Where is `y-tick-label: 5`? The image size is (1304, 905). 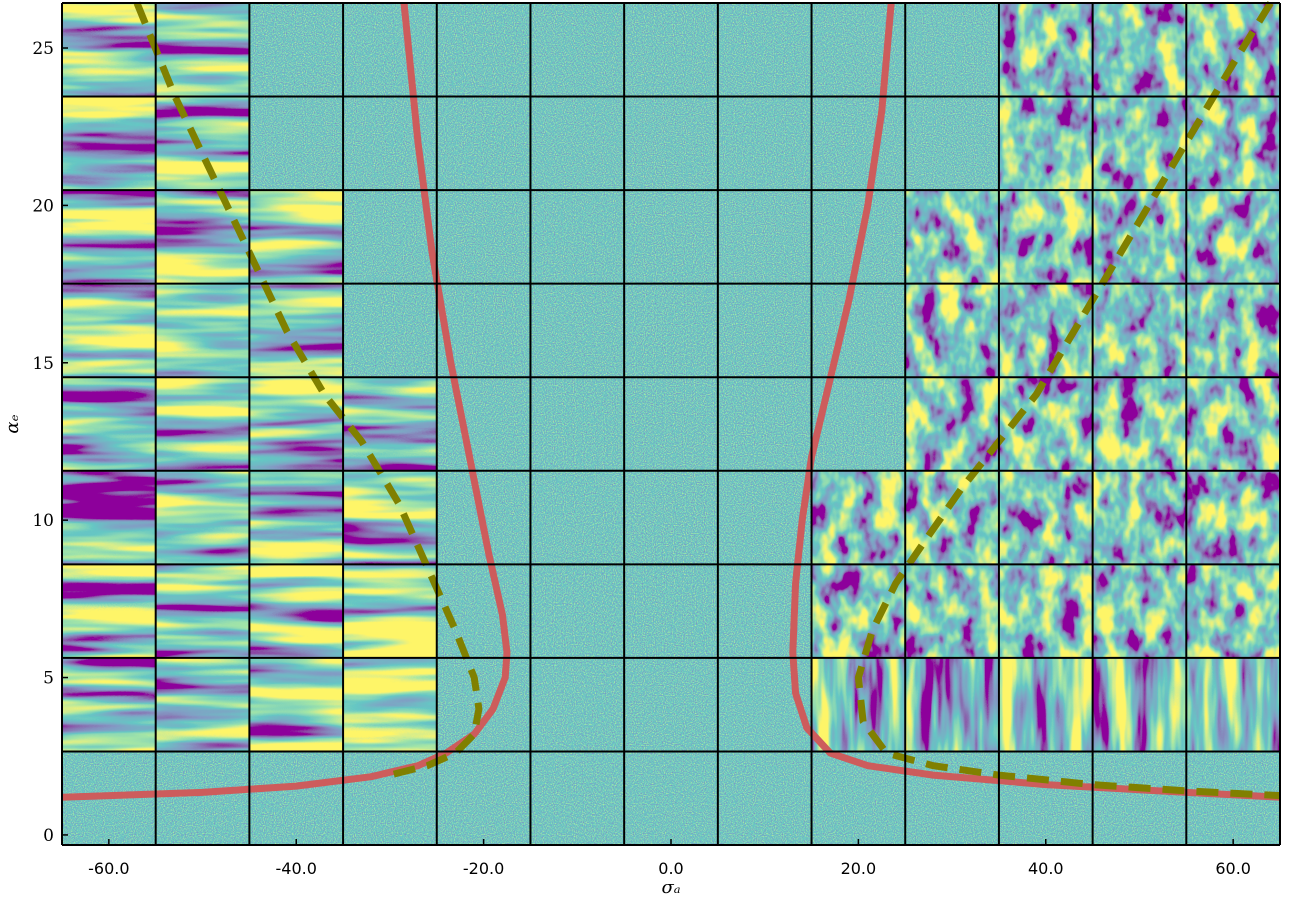 y-tick-label: 5 is located at coordinates (48, 679).